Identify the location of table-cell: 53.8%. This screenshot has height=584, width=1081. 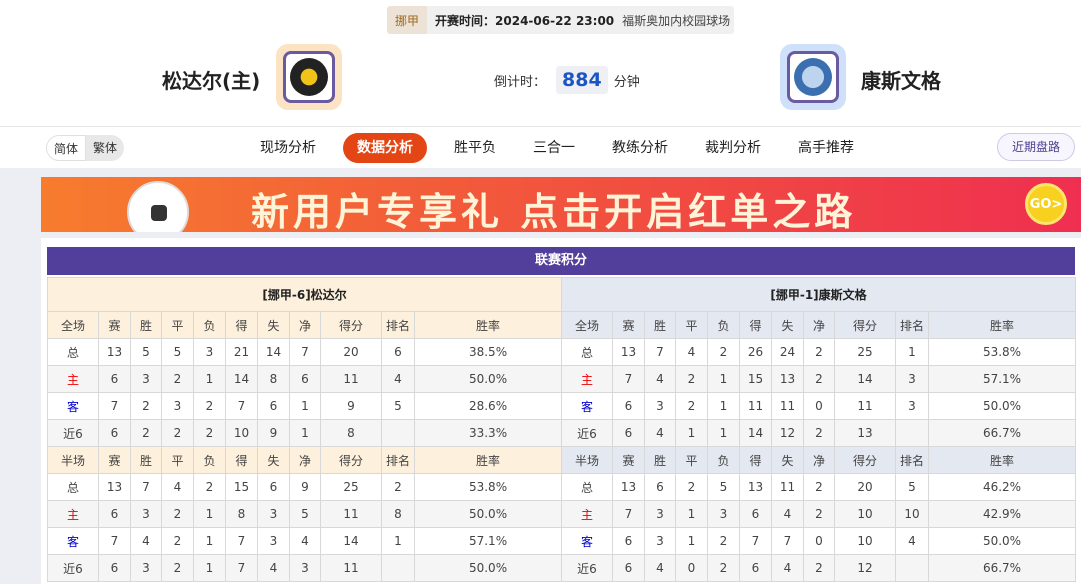
(488, 487).